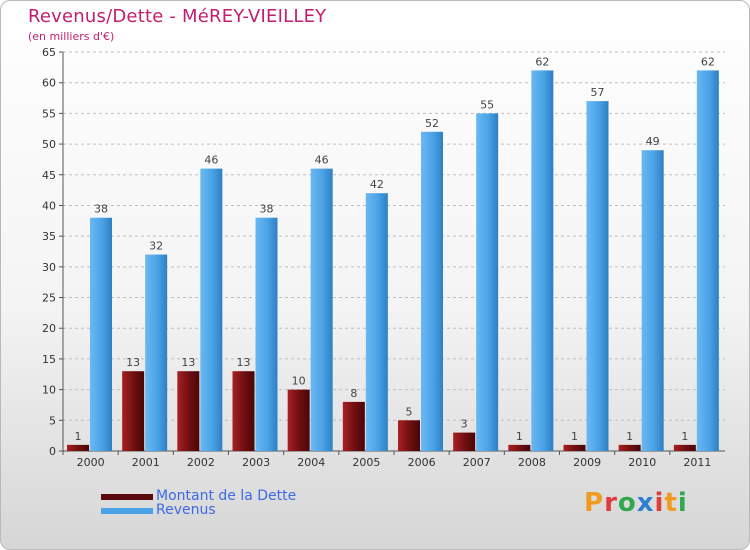 The height and width of the screenshot is (550, 750). Describe the element at coordinates (49, 205) in the screenshot. I see `y-tick-label: 40` at that location.